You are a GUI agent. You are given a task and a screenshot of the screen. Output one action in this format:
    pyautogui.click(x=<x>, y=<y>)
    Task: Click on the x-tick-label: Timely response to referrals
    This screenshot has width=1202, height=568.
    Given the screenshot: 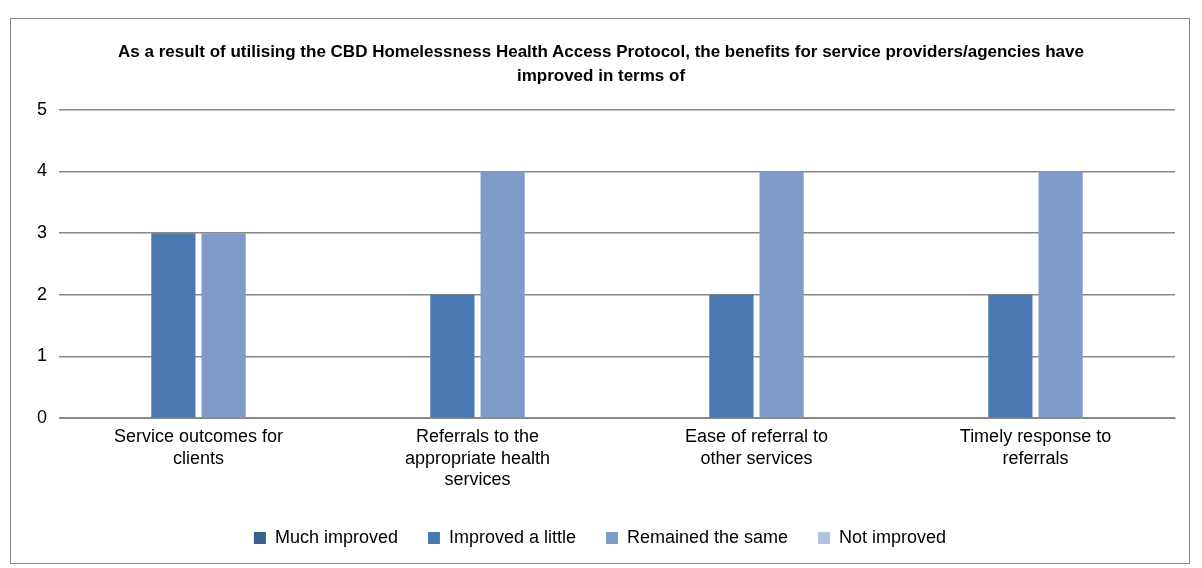 What is the action you would take?
    pyautogui.click(x=1035, y=446)
    